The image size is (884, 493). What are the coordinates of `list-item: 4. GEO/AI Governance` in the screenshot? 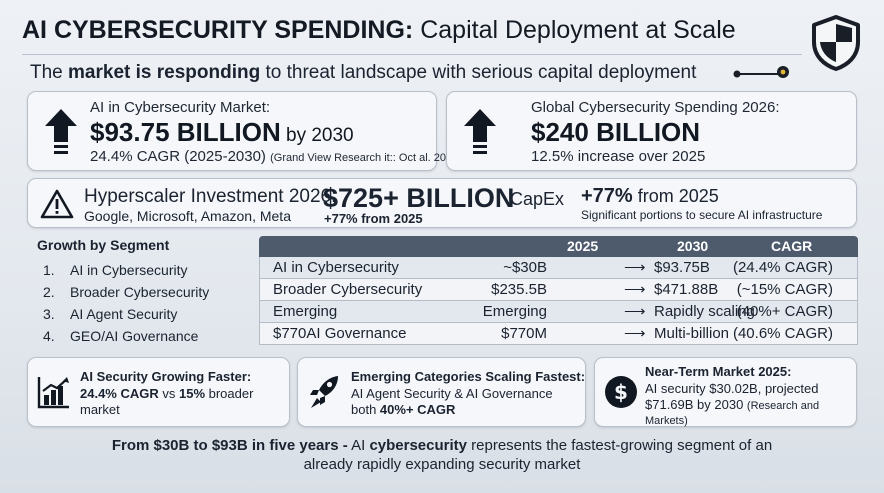 It's located at (123, 336).